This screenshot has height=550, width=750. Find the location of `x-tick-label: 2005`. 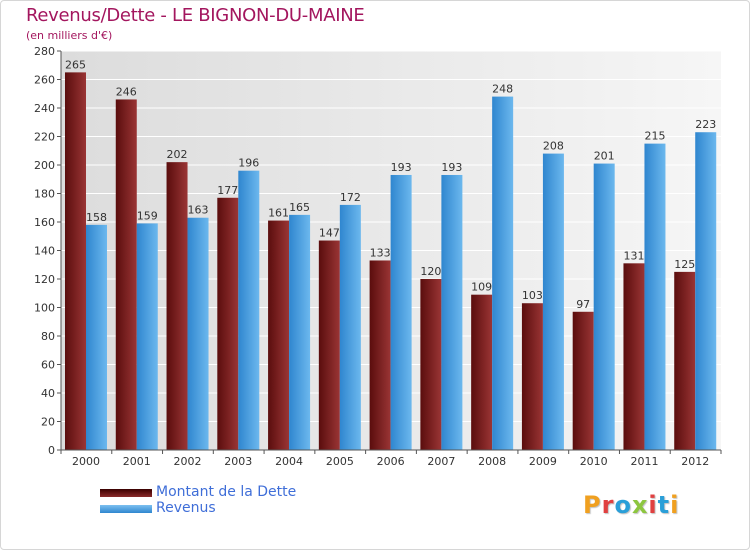

x-tick-label: 2005 is located at coordinates (340, 461).